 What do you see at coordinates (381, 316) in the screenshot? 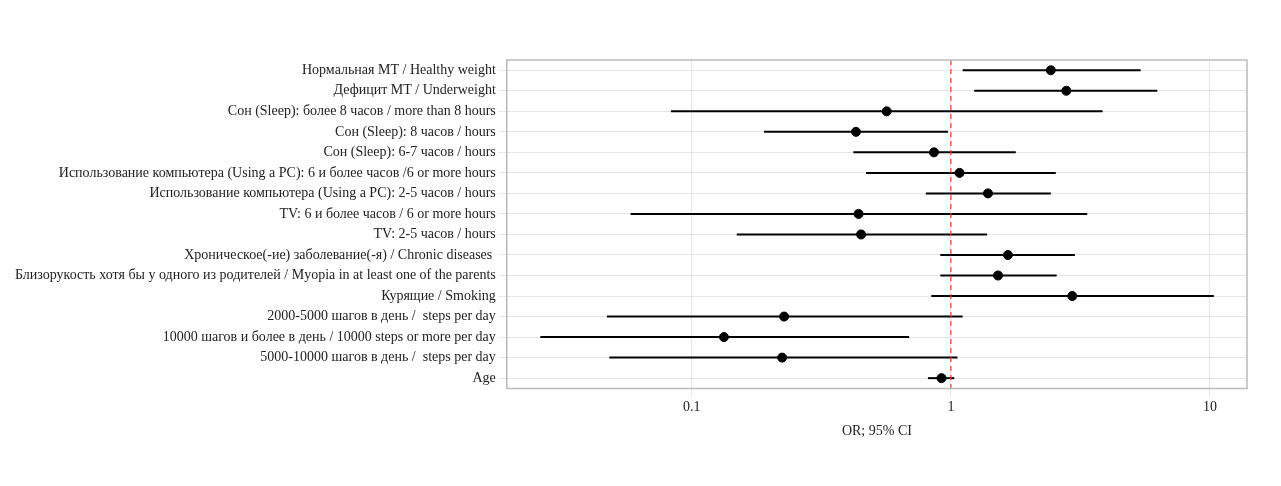
I see `y-tick-label: 2000-5000 шагов в день / steps per day` at bounding box center [381, 316].